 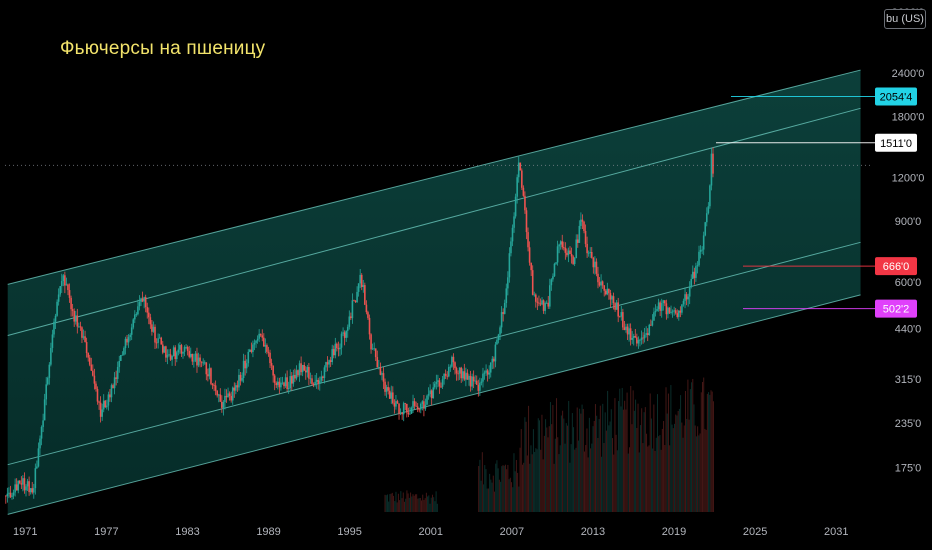 I want to click on y-tick-label: 1200'0, so click(x=908, y=178).